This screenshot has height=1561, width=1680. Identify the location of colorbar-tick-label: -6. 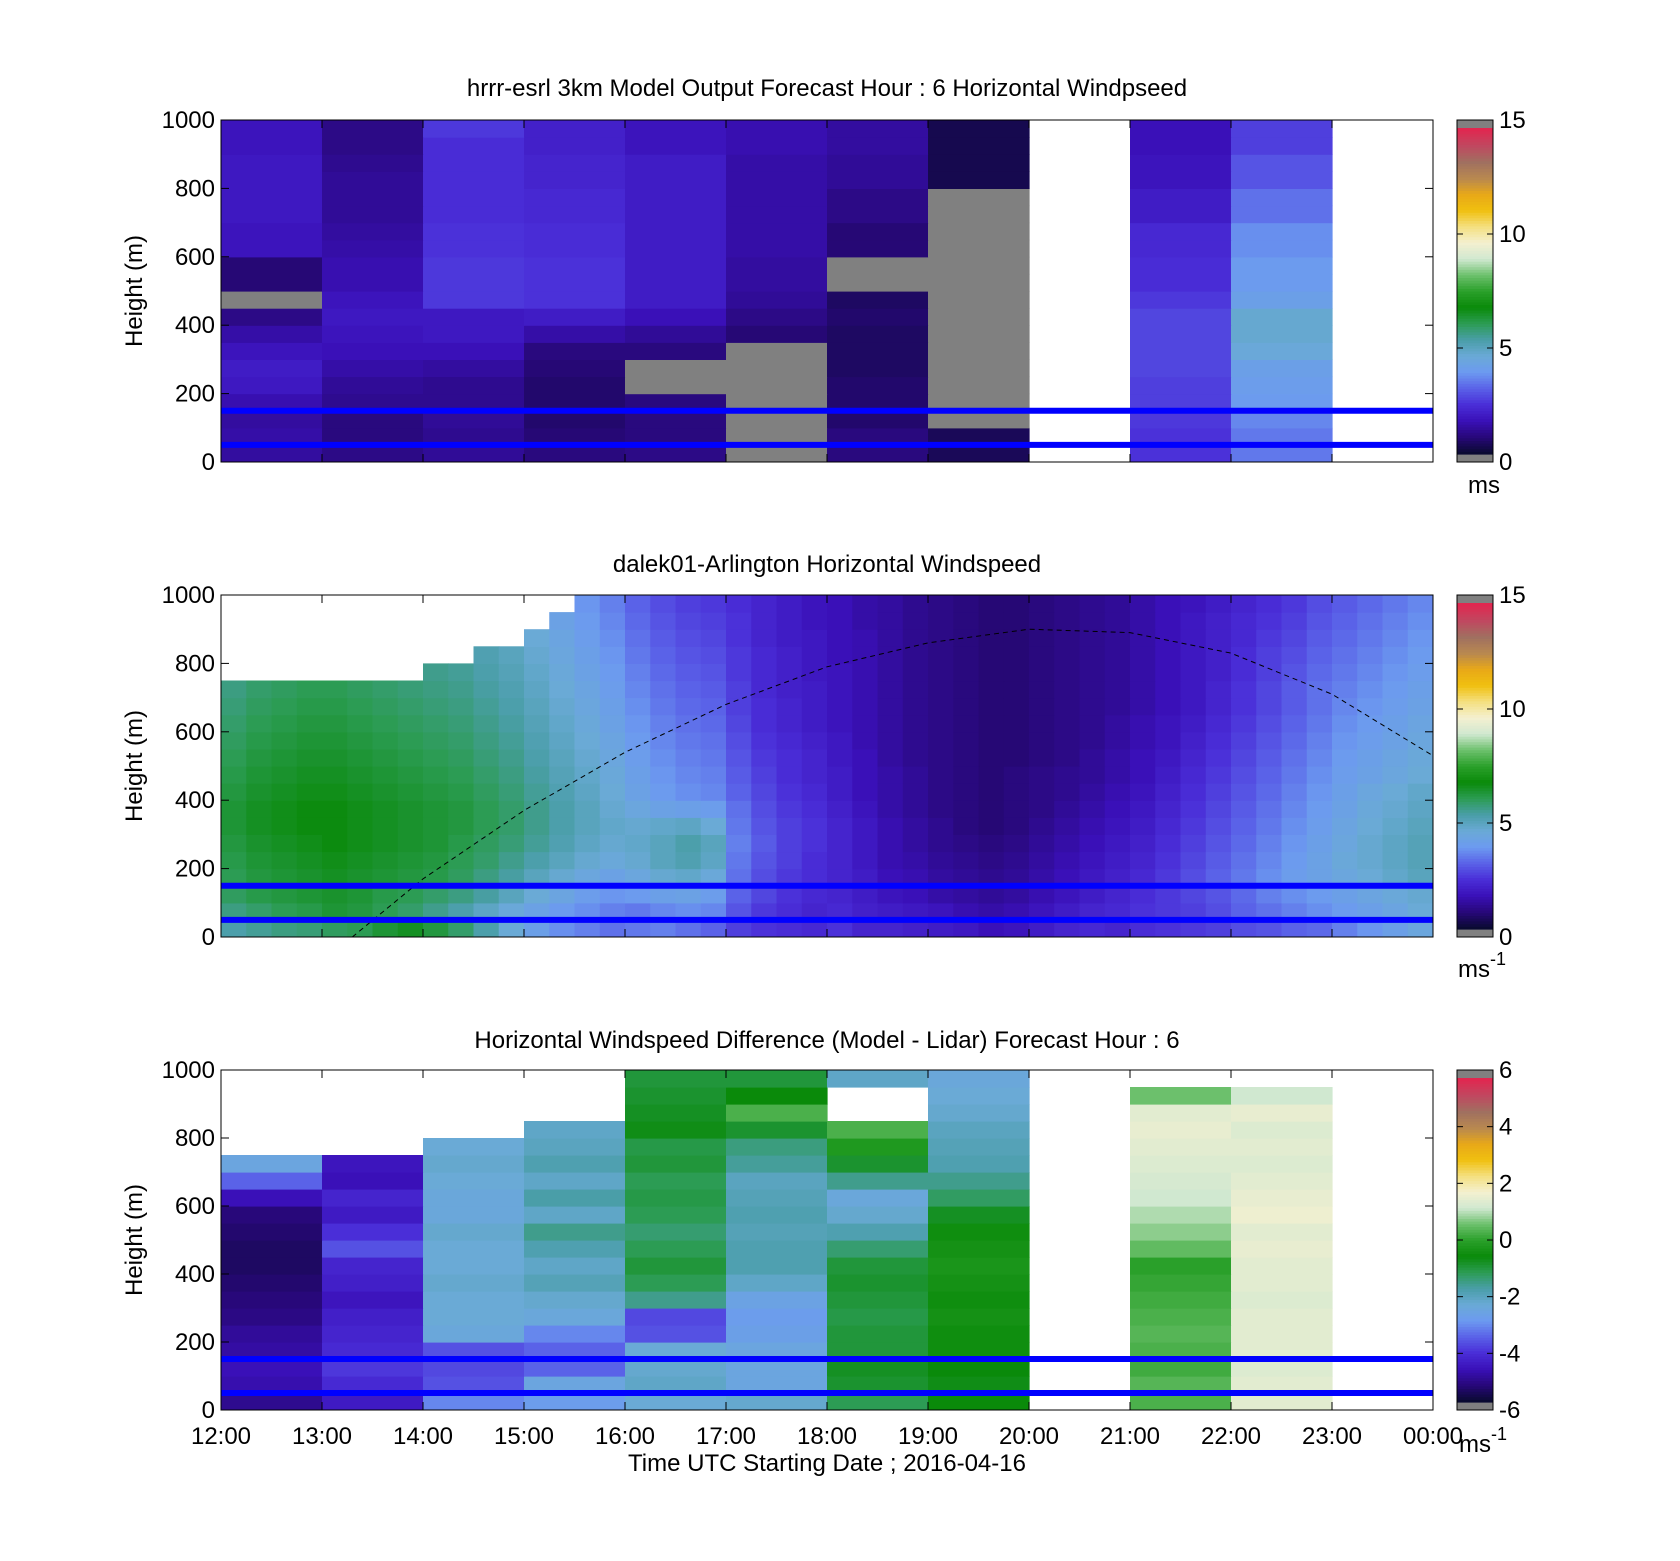
(1509, 1410).